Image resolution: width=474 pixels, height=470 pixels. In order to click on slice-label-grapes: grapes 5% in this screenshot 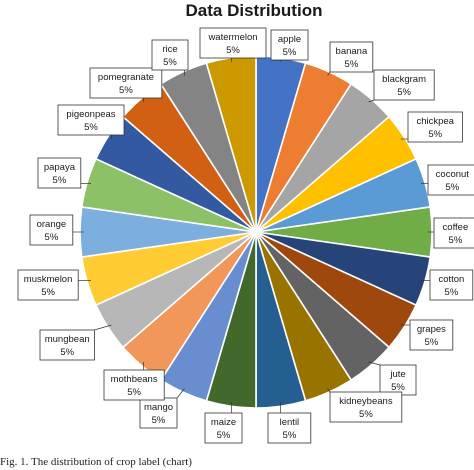, I will do `click(427, 335)`.